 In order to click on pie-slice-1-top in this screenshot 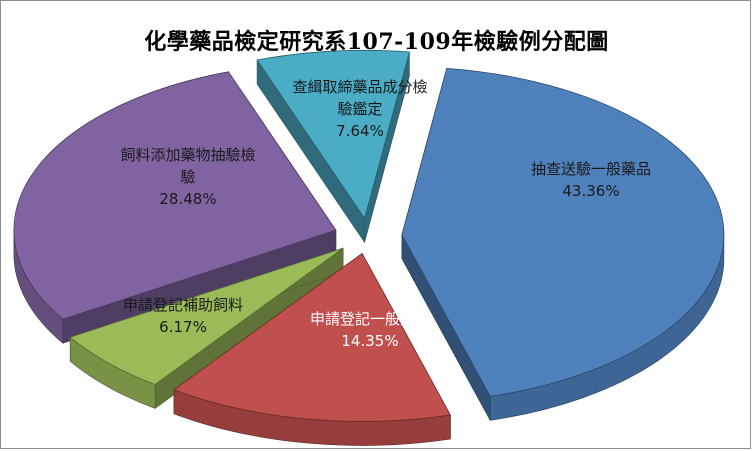, I will do `click(312, 337)`.